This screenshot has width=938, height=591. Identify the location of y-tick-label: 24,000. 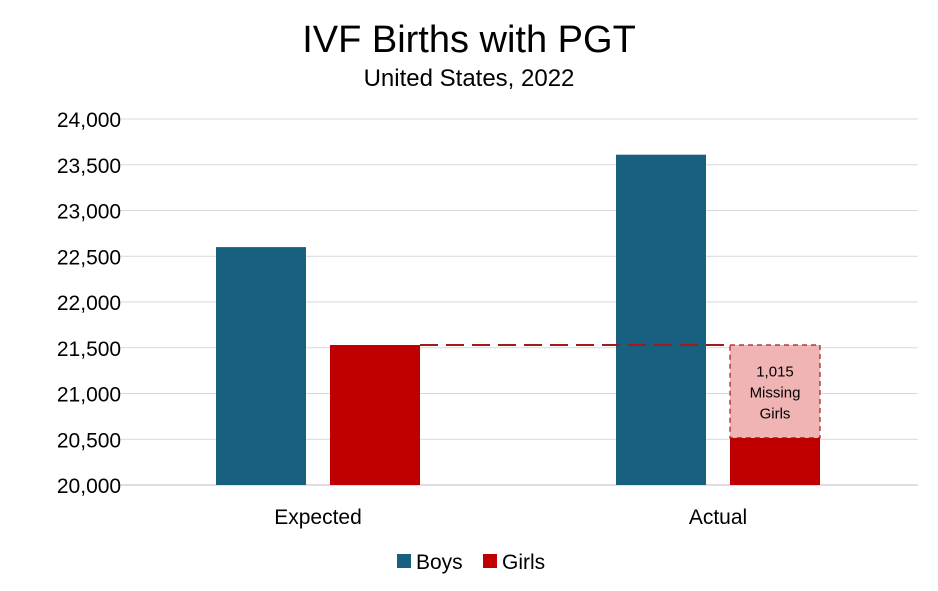
(89, 120).